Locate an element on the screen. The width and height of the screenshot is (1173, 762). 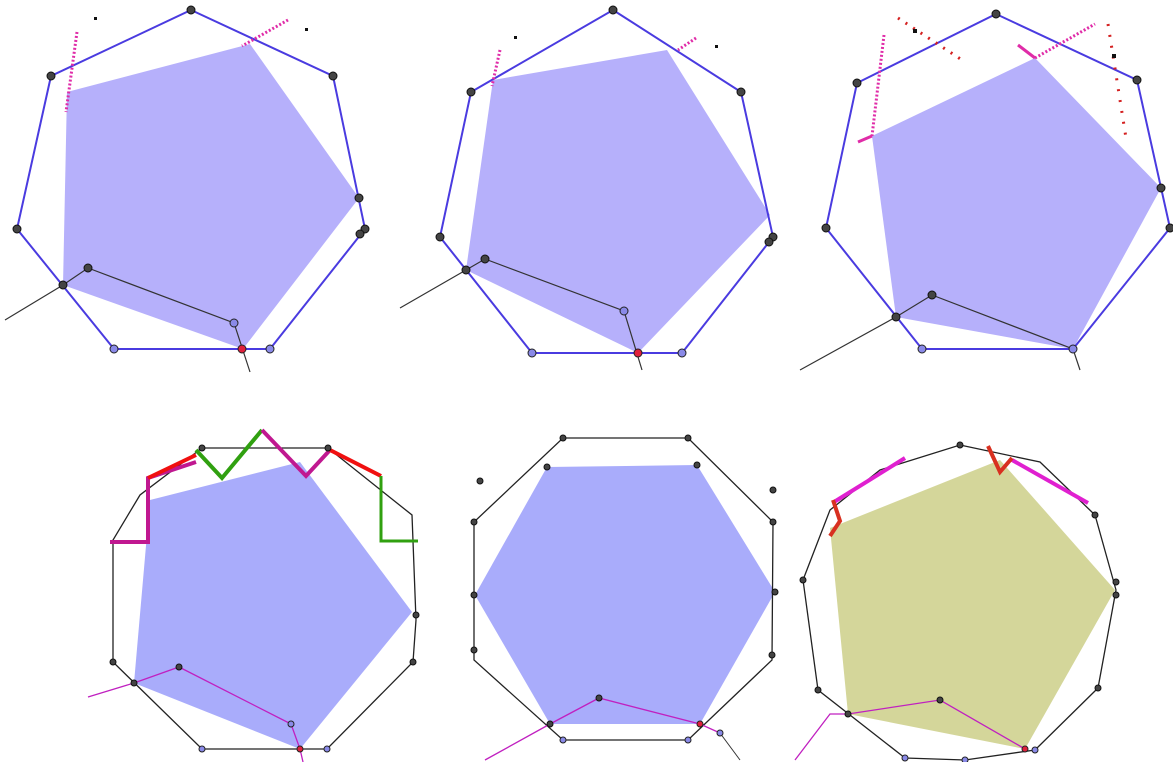
hexagon is located at coordinates (625, 594).